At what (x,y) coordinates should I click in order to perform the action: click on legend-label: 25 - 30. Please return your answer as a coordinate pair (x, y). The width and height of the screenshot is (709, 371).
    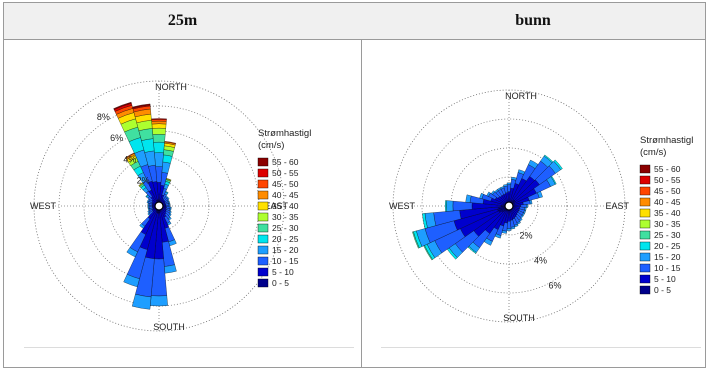
    Looking at the image, I should click on (667, 235).